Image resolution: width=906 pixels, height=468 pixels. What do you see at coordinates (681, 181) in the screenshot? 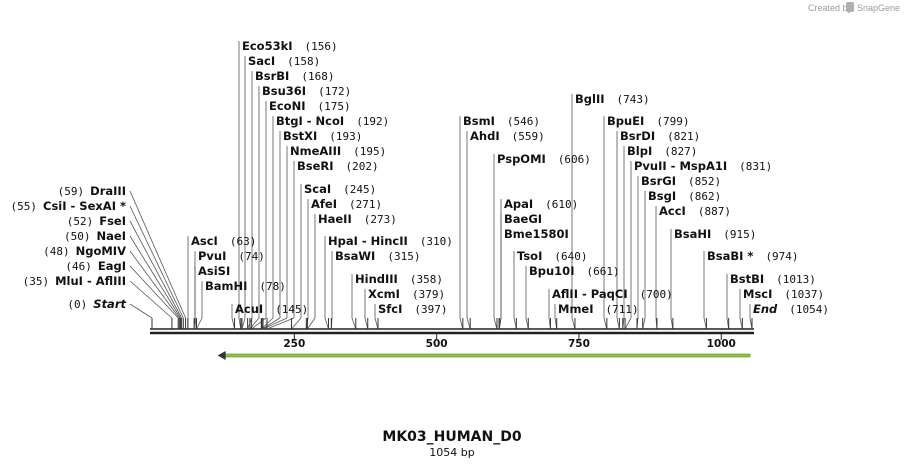
I see `site-bsrgi: BsrGI (852)` at bounding box center [681, 181].